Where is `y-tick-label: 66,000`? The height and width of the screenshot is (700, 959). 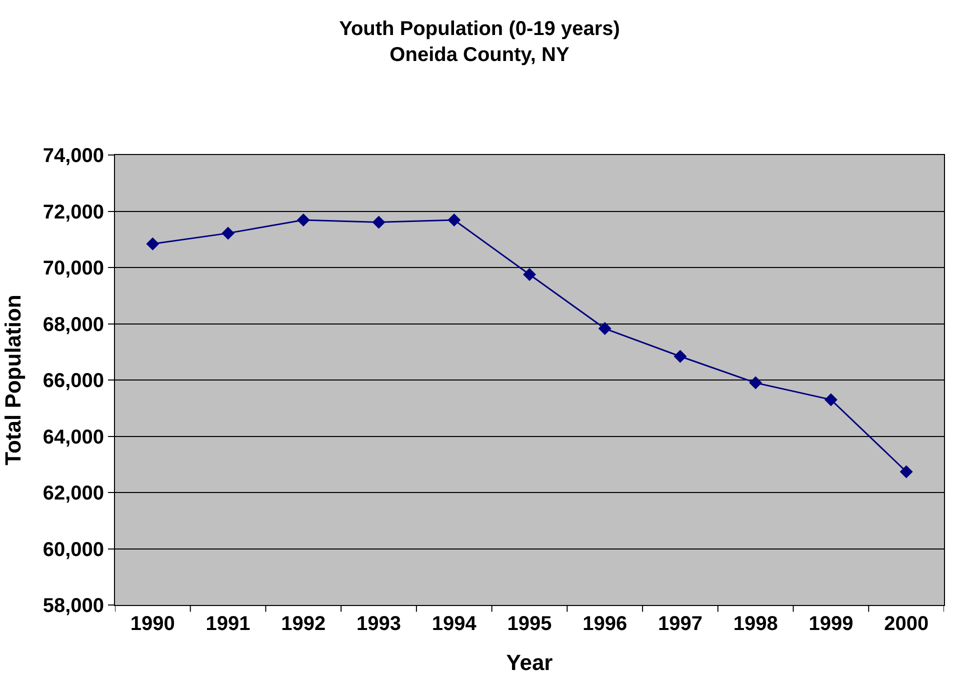
y-tick-label: 66,000 is located at coordinates (73, 381).